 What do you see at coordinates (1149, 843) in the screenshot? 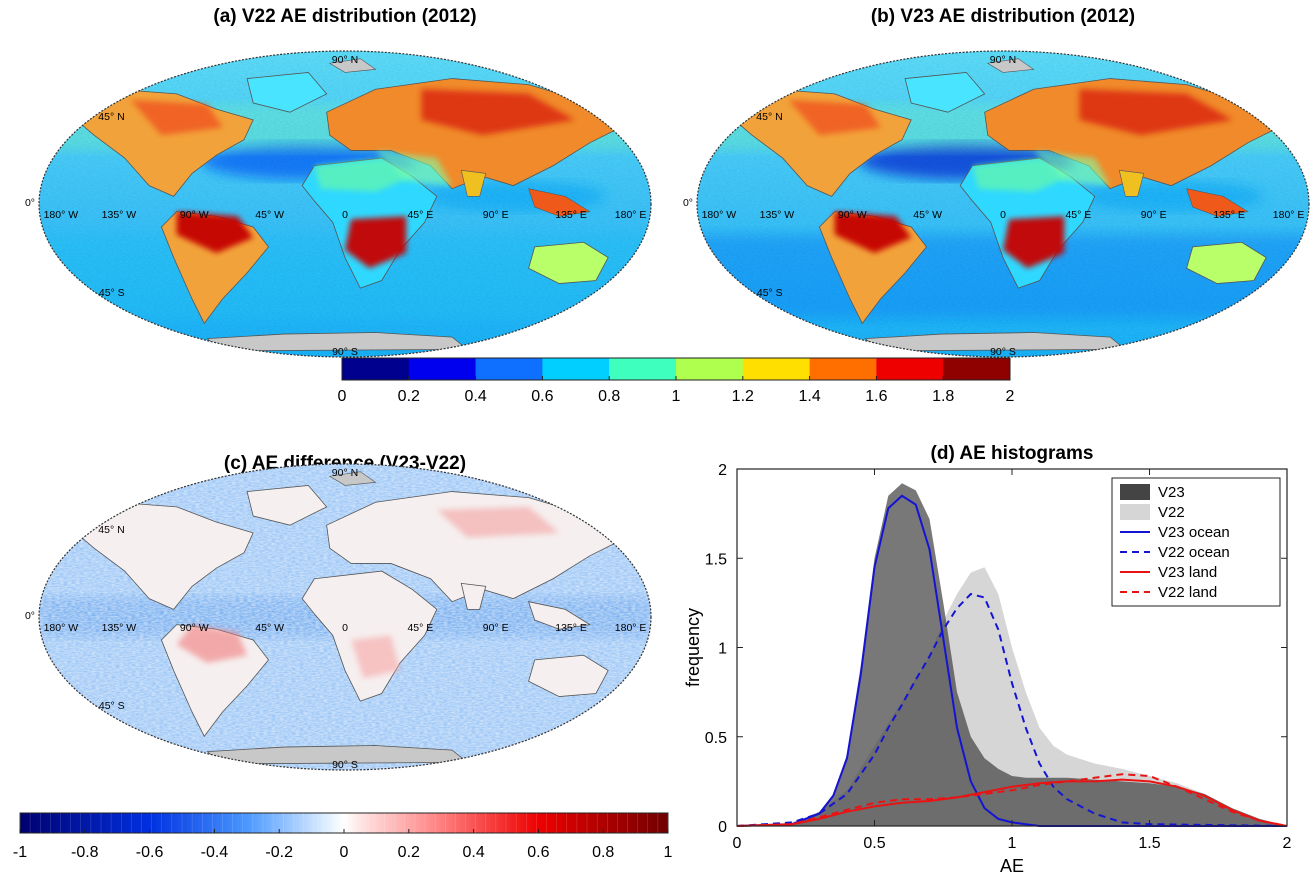
I see `x-tick-label: 1.5` at bounding box center [1149, 843].